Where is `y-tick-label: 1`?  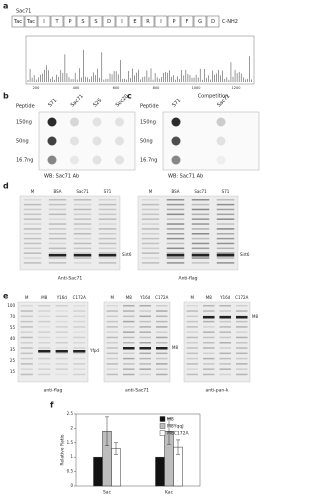 y-tick-label: 1 is located at coordinates (71, 456).